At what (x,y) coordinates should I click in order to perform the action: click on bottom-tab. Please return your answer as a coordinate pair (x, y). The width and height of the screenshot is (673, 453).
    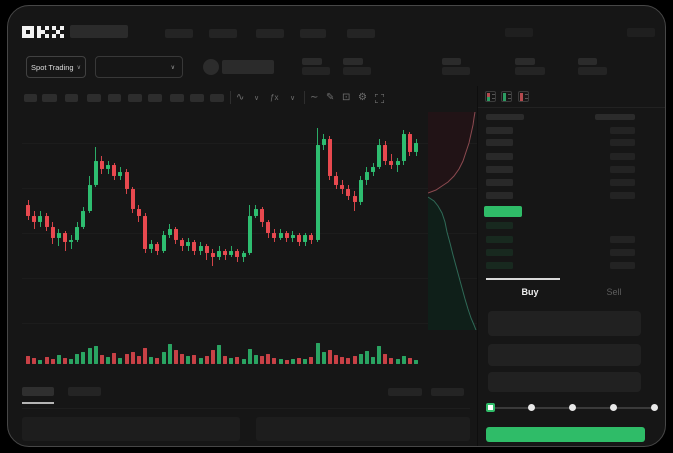
    Looking at the image, I should click on (84, 391).